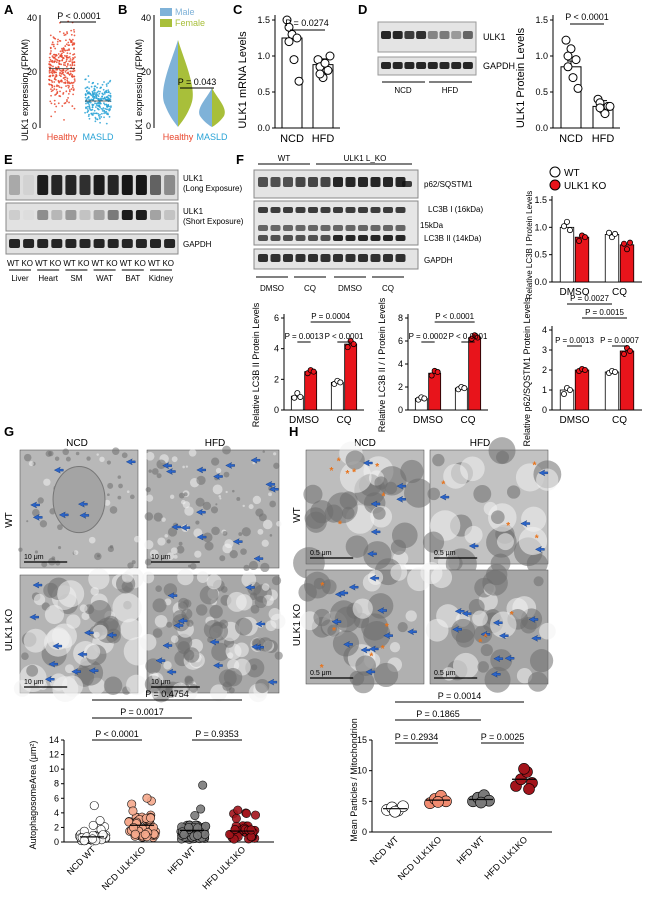 This screenshot has height=900, width=660. What do you see at coordinates (71, 215) in the screenshot?
I see `panel-e-band-short` at bounding box center [71, 215].